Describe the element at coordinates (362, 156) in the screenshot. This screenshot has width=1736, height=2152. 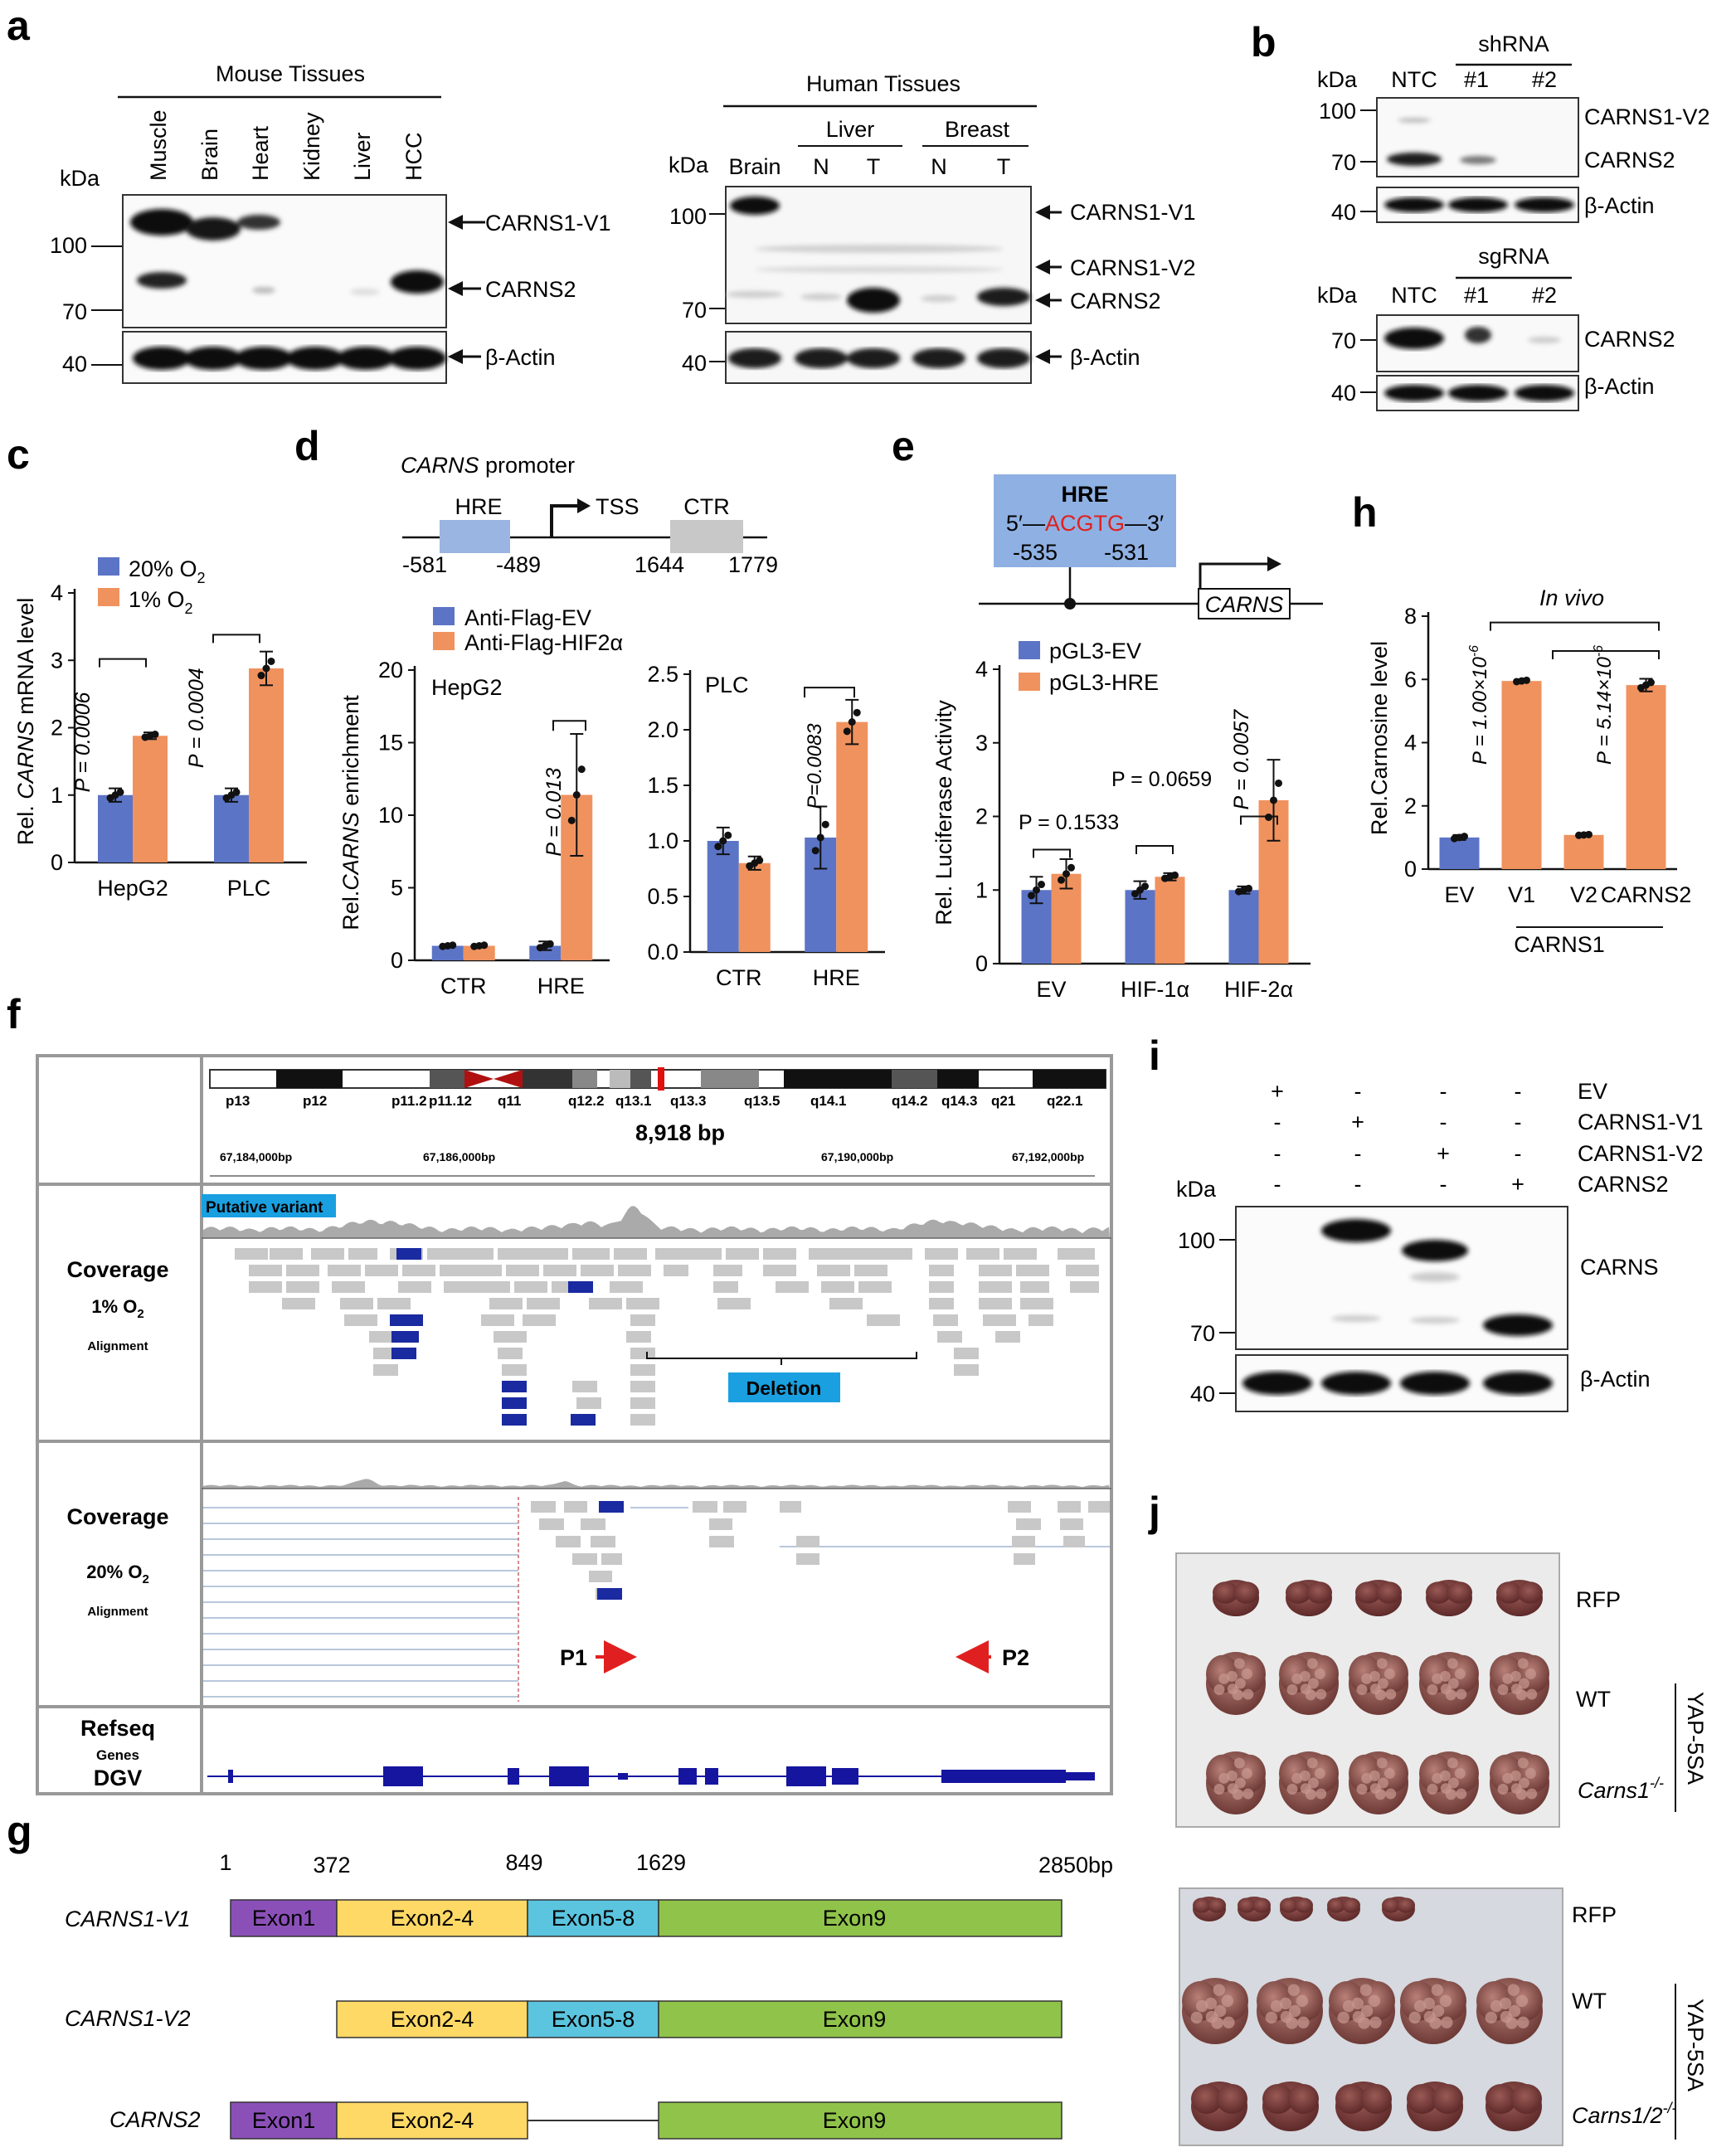
I see `lane-liver: Liver` at that location.